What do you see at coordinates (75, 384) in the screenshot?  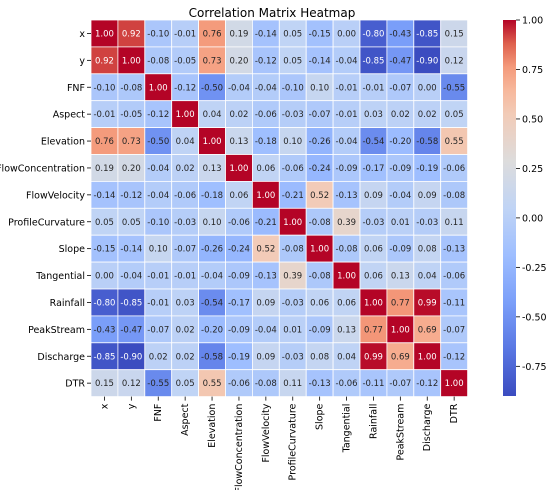 I see `row-label: DTR` at bounding box center [75, 384].